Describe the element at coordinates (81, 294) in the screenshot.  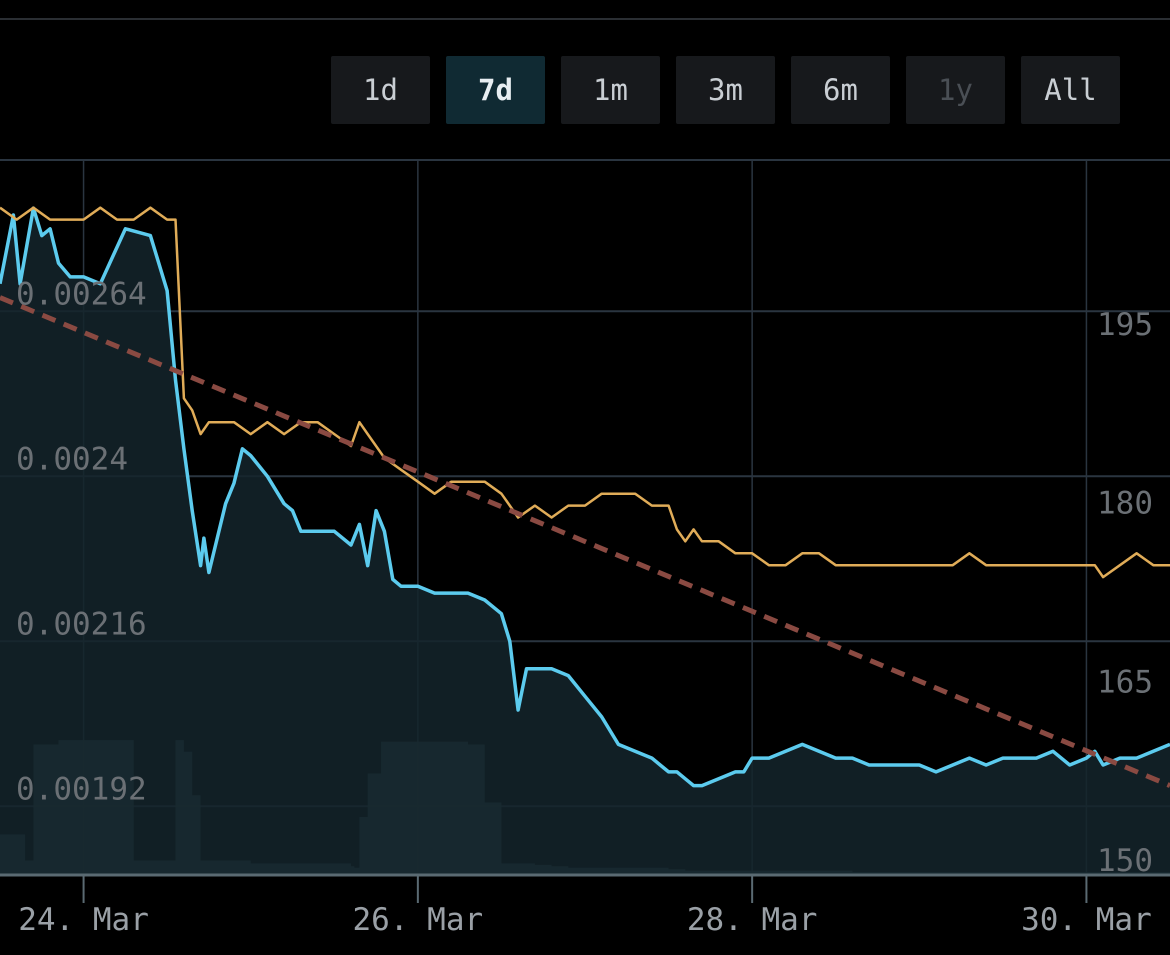
I see `left-axis-label: 0.00264` at that location.